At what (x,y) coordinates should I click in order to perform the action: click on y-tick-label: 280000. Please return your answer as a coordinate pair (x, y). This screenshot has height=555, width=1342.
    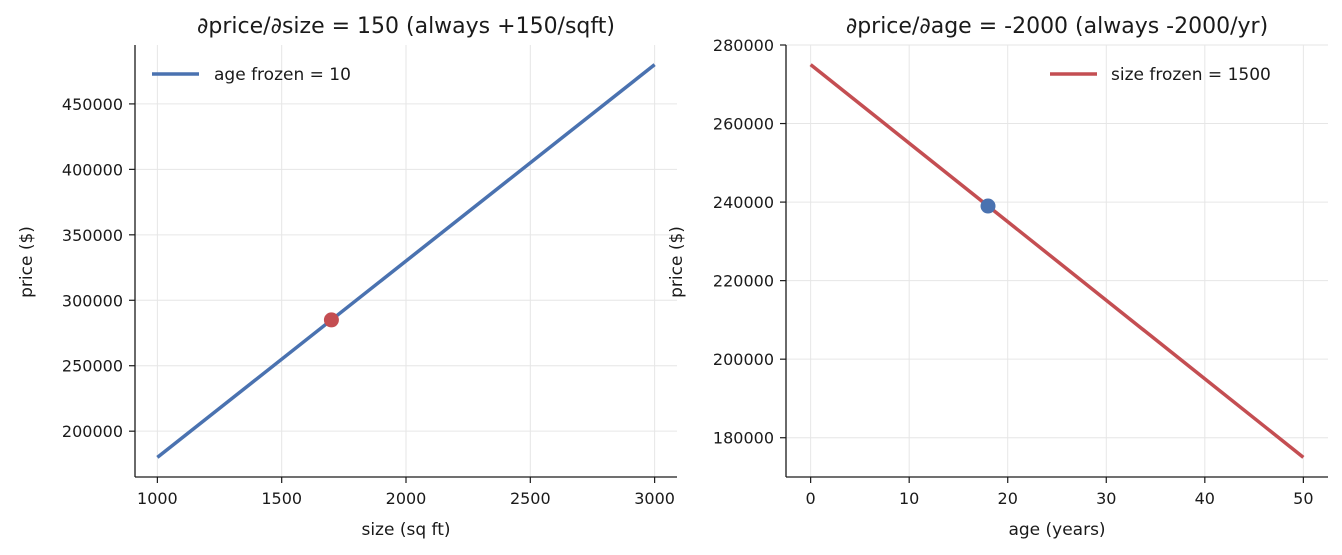
    Looking at the image, I should click on (743, 45).